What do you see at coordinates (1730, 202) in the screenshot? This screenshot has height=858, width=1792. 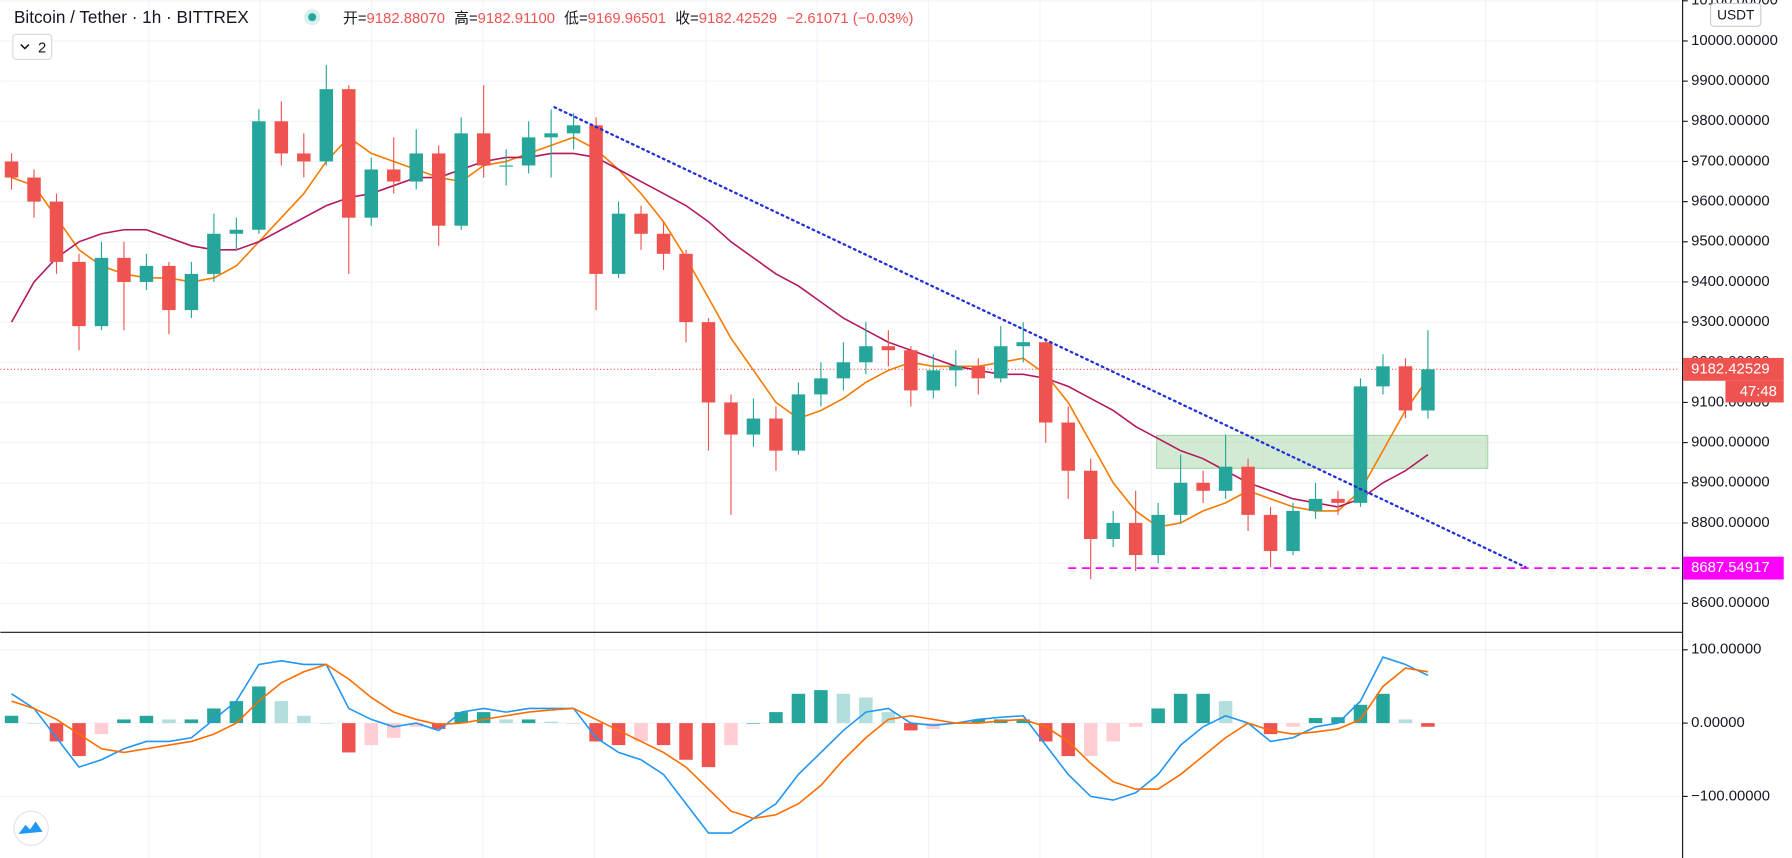 I see `y-tick-label: 9600.00000` at bounding box center [1730, 202].